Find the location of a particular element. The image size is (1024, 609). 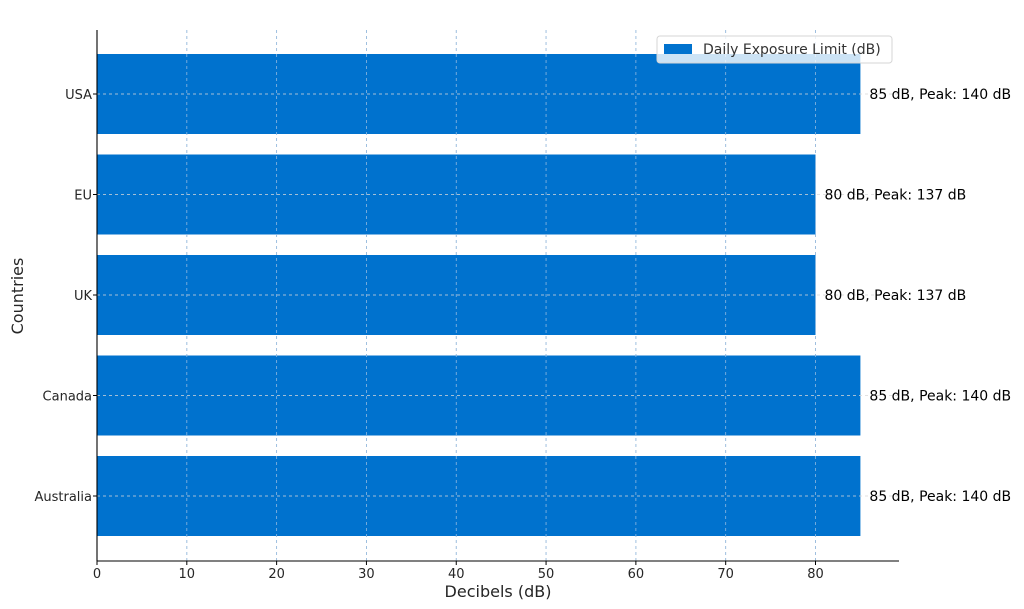

x-tick-label: 50 is located at coordinates (546, 574).